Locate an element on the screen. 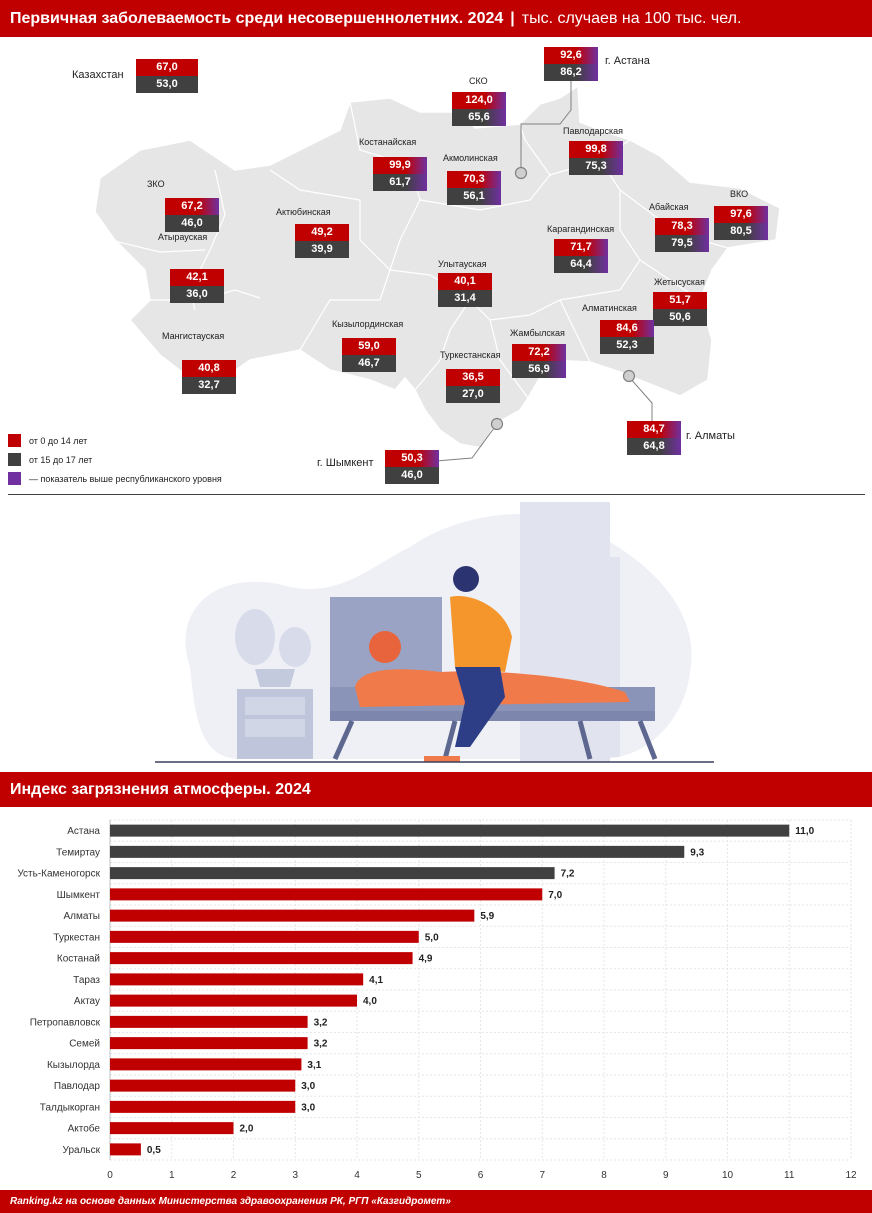 The image size is (872, 1213). region-12-label: ВКО is located at coordinates (739, 194).